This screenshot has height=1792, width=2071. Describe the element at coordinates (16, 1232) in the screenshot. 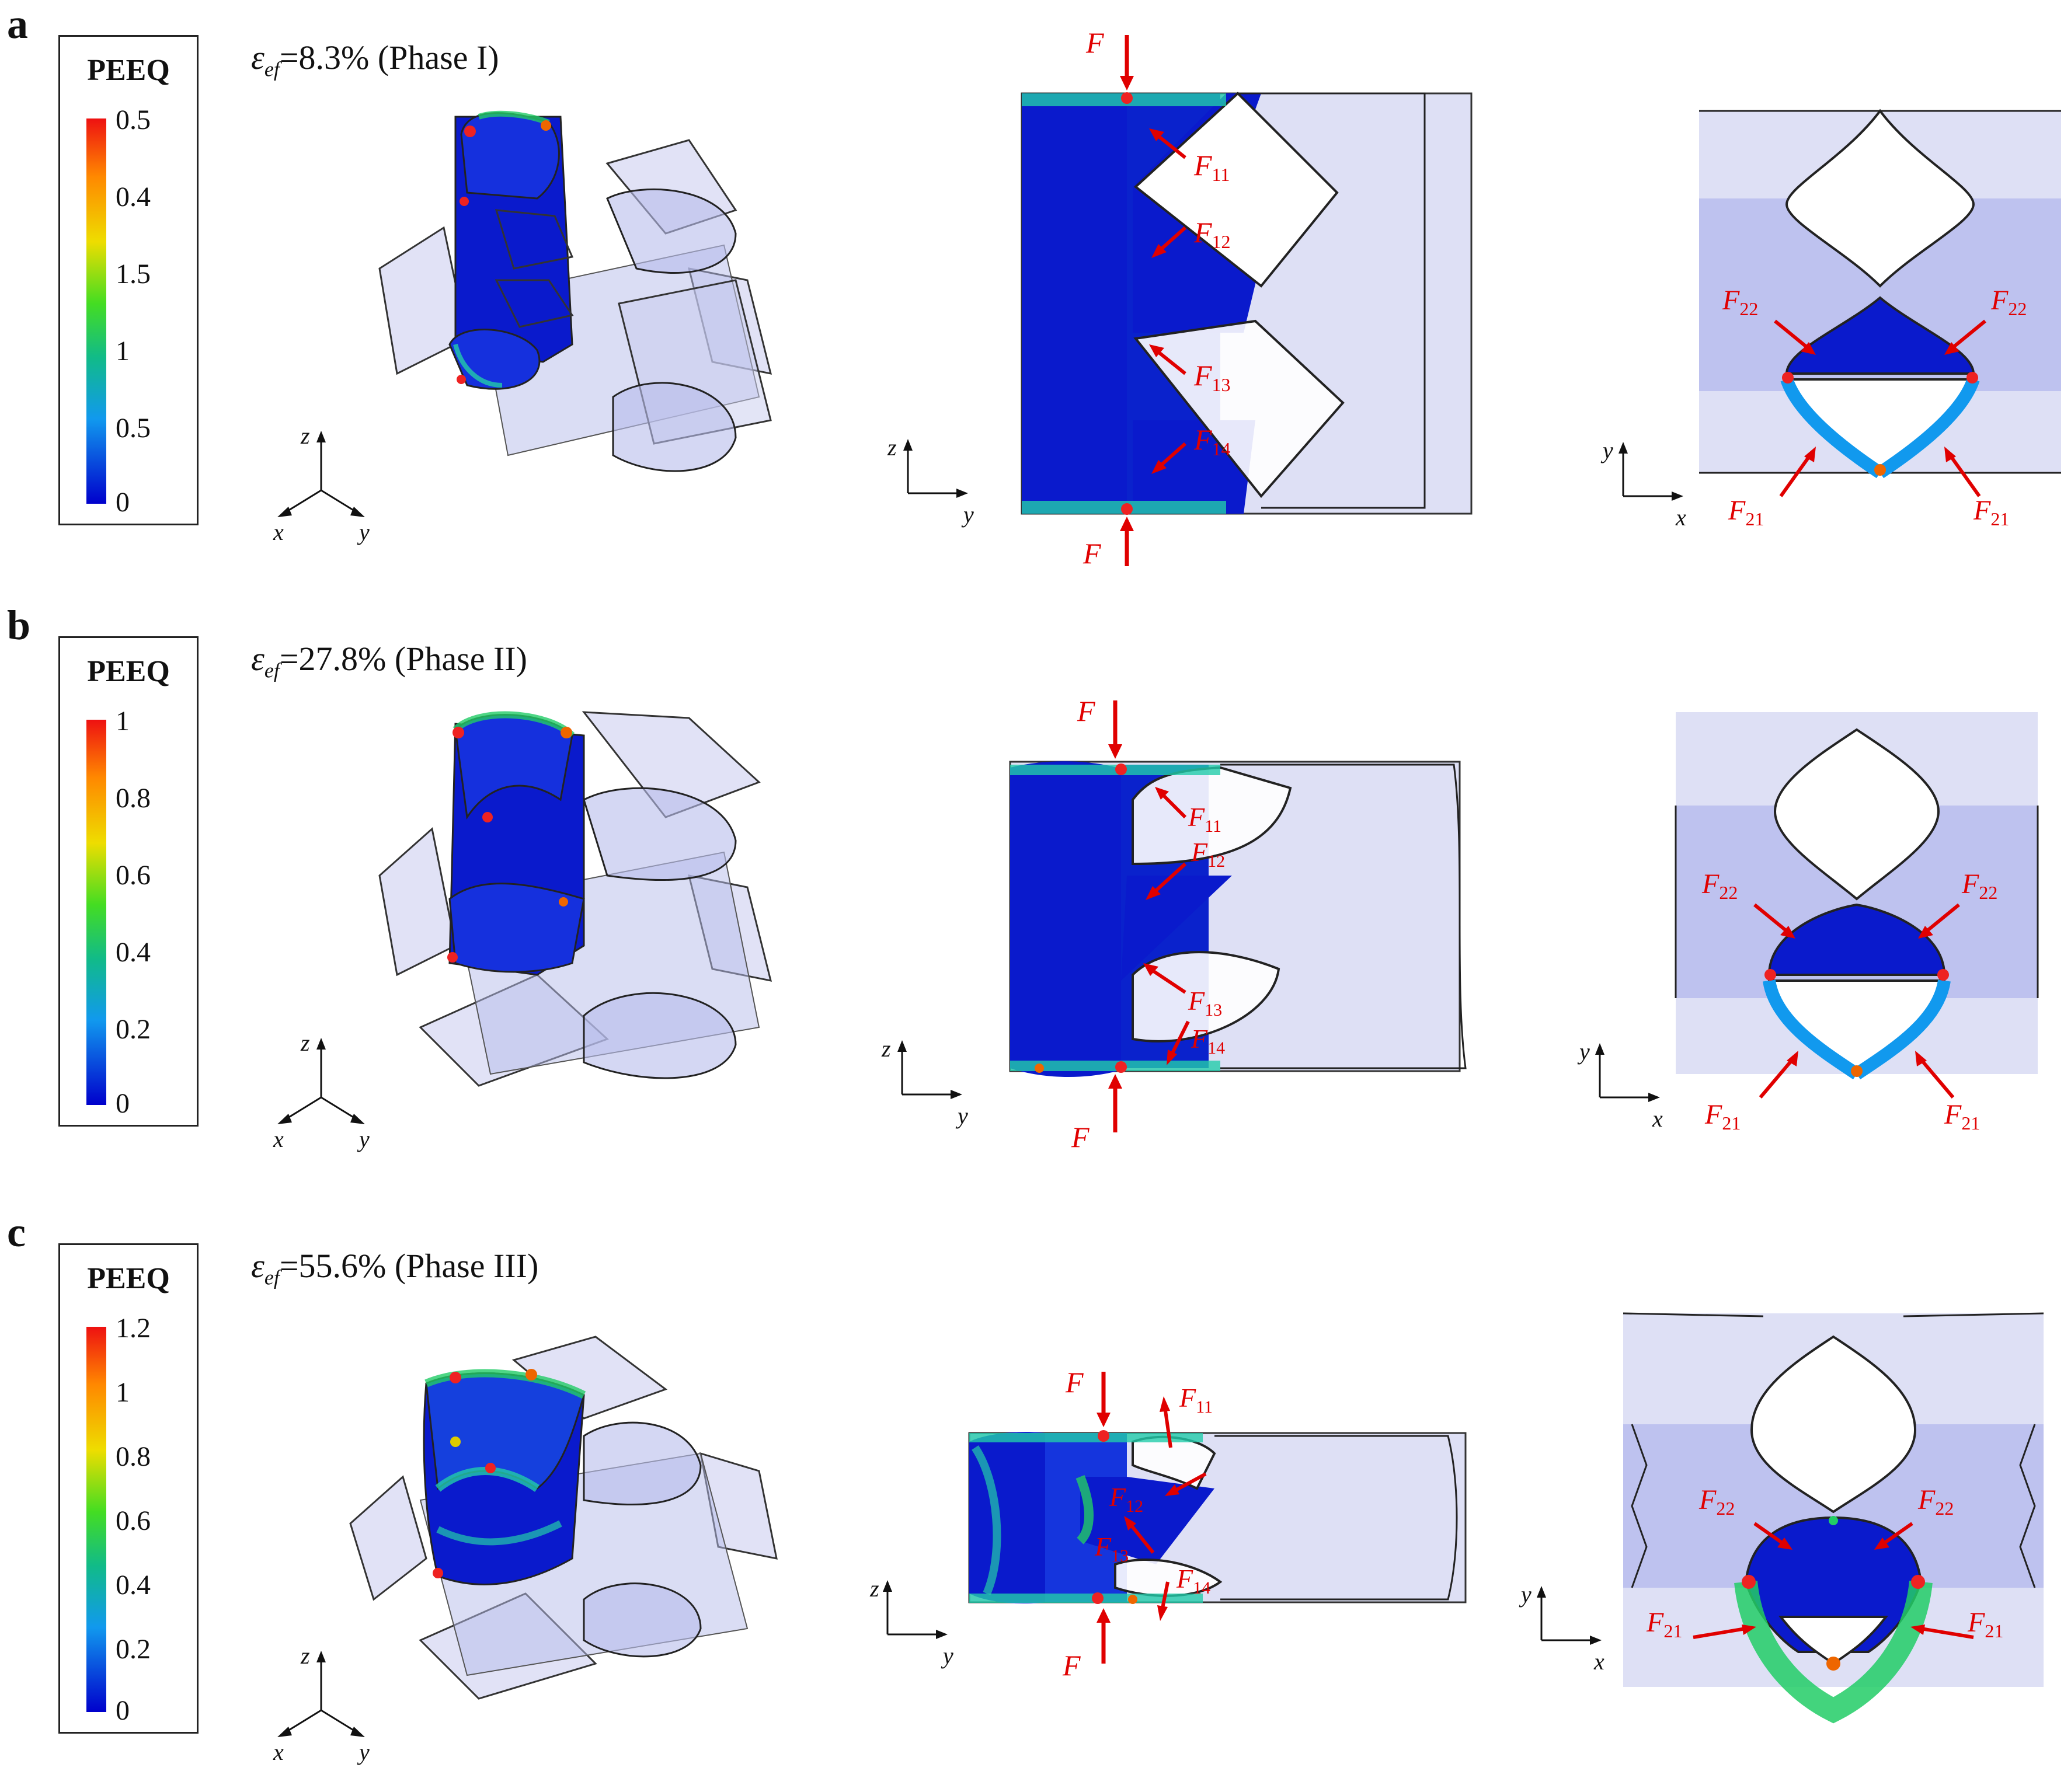

I see `panel-letter: c` at that location.